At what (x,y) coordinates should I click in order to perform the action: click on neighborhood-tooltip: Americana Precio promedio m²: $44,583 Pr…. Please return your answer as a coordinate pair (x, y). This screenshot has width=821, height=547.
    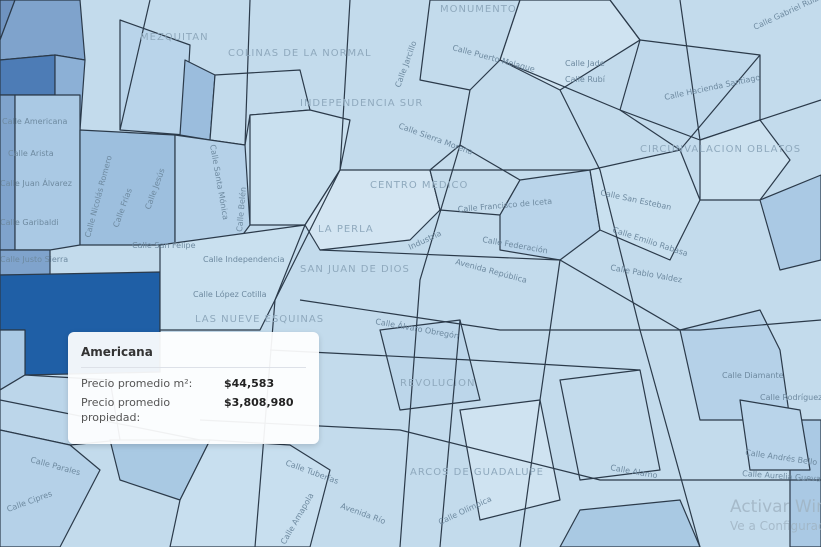
    Looking at the image, I should click on (193, 388).